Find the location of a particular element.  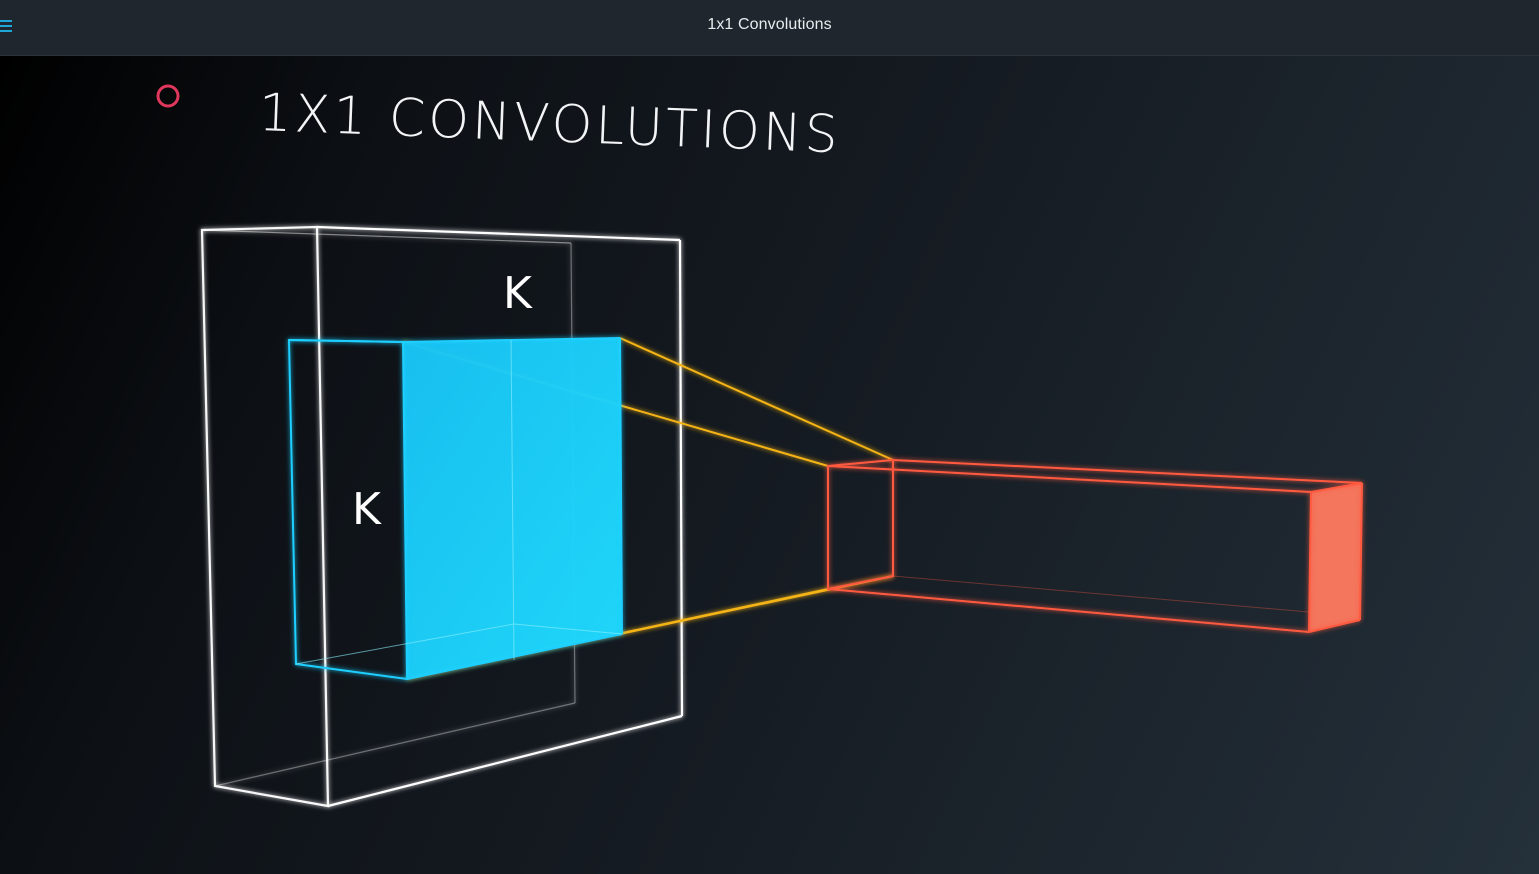

kernel-patch is located at coordinates (455, 509).